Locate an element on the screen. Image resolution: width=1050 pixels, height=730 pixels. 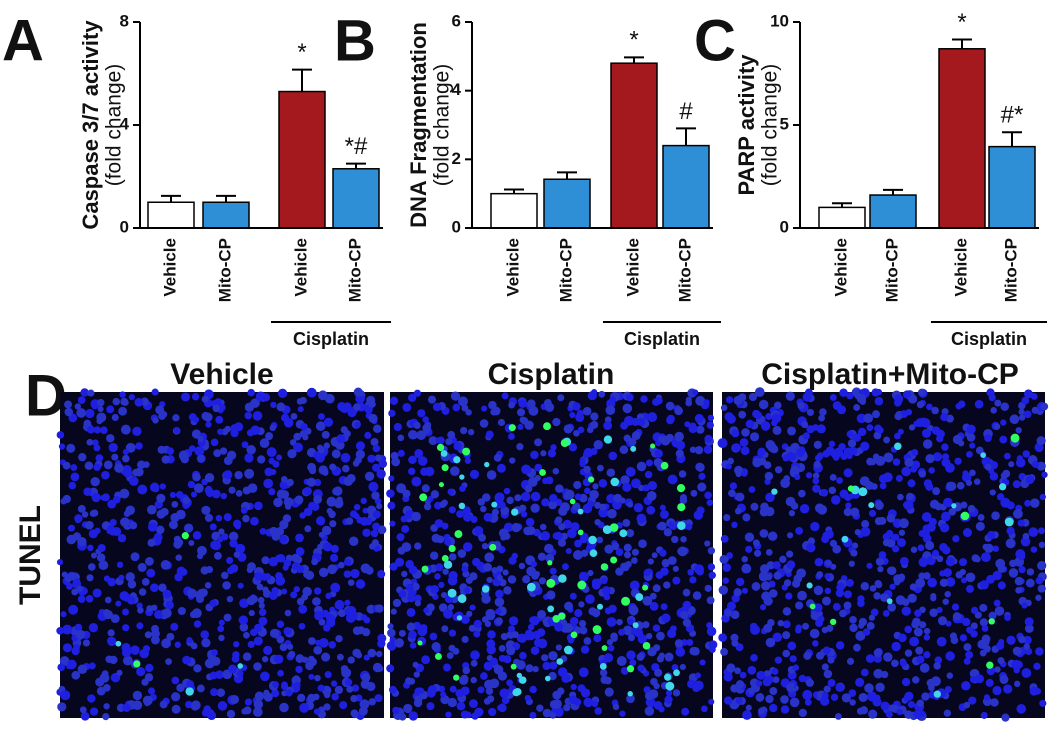
y-tick-label: 4 is located at coordinates (457, 89).